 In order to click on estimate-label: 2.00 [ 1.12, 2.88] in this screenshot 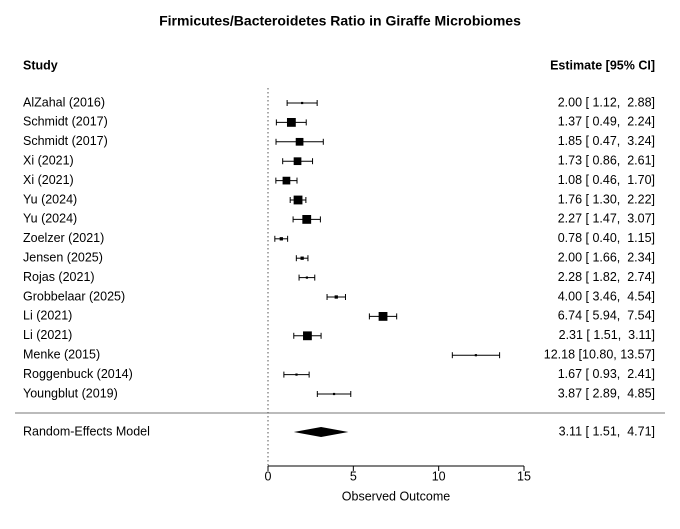, I will do `click(606, 102)`.